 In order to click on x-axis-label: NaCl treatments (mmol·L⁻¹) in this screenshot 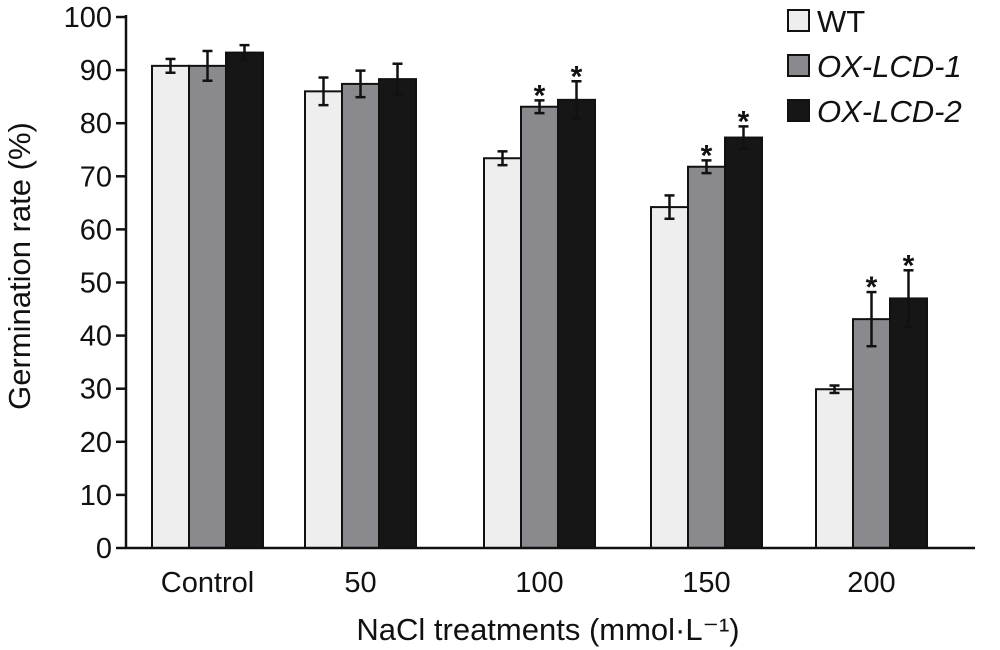, I will do `click(547, 629)`.